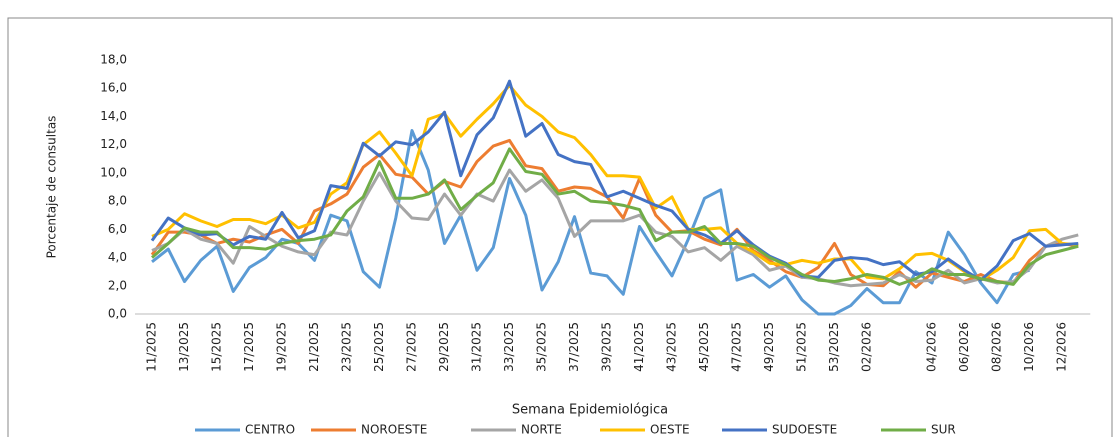 The height and width of the screenshot is (437, 1115). Describe the element at coordinates (997, 347) in the screenshot. I see `x-tick-label: 08/2026` at that location.